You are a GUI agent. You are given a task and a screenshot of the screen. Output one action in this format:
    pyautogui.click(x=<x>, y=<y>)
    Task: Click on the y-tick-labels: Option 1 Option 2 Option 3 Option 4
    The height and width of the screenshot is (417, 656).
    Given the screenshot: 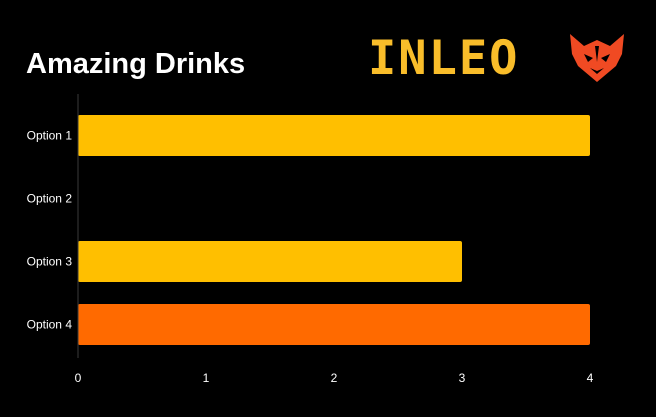 What is the action you would take?
    pyautogui.click(x=50, y=230)
    